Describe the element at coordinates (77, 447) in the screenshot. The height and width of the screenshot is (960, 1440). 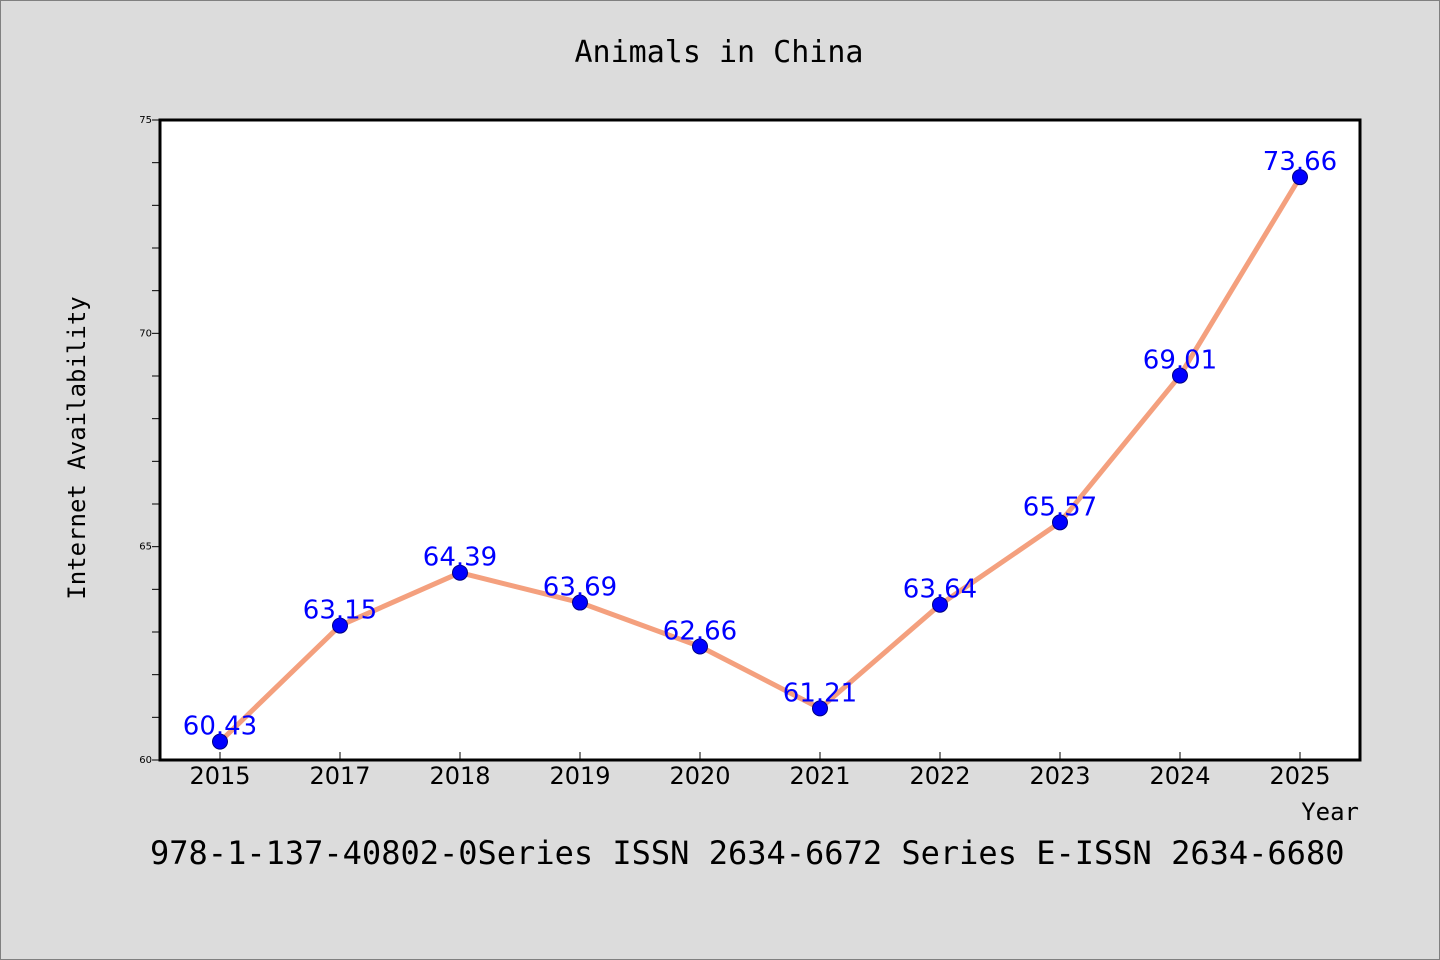
I see `y-axis-title: Internet Availability` at that location.